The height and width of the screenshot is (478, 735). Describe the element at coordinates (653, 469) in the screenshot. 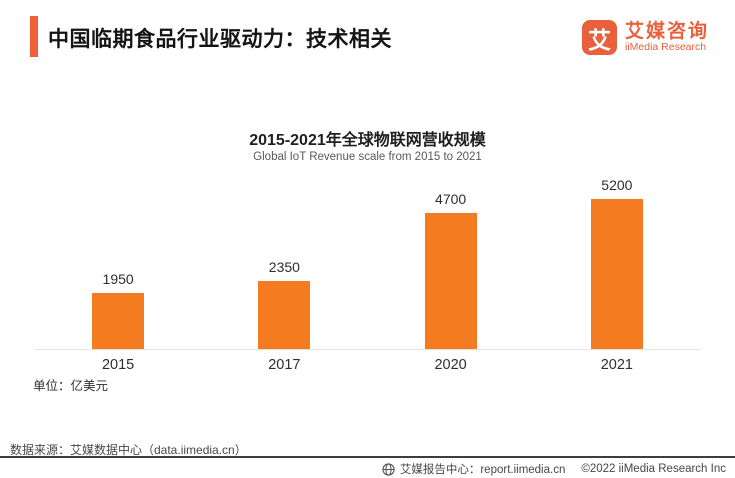

I see `copyright-text: ©2022 iiMedia Research Inc` at that location.